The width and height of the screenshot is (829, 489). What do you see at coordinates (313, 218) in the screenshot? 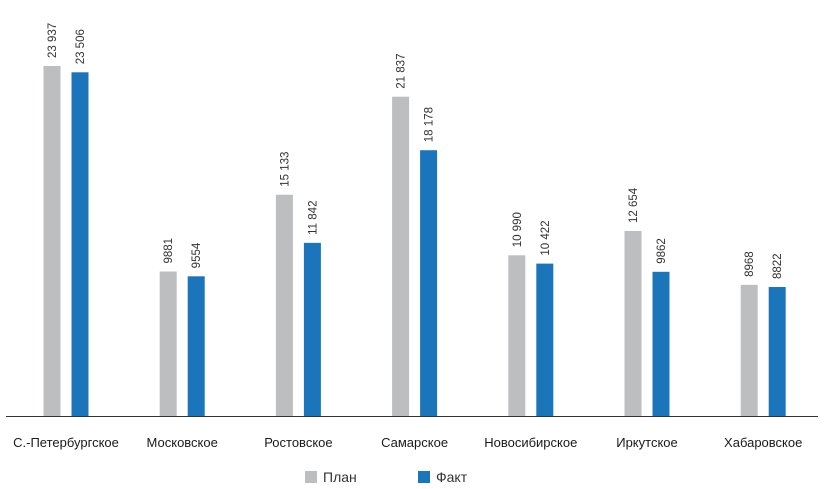
I see `value-label-fact-2: 11 842` at bounding box center [313, 218].